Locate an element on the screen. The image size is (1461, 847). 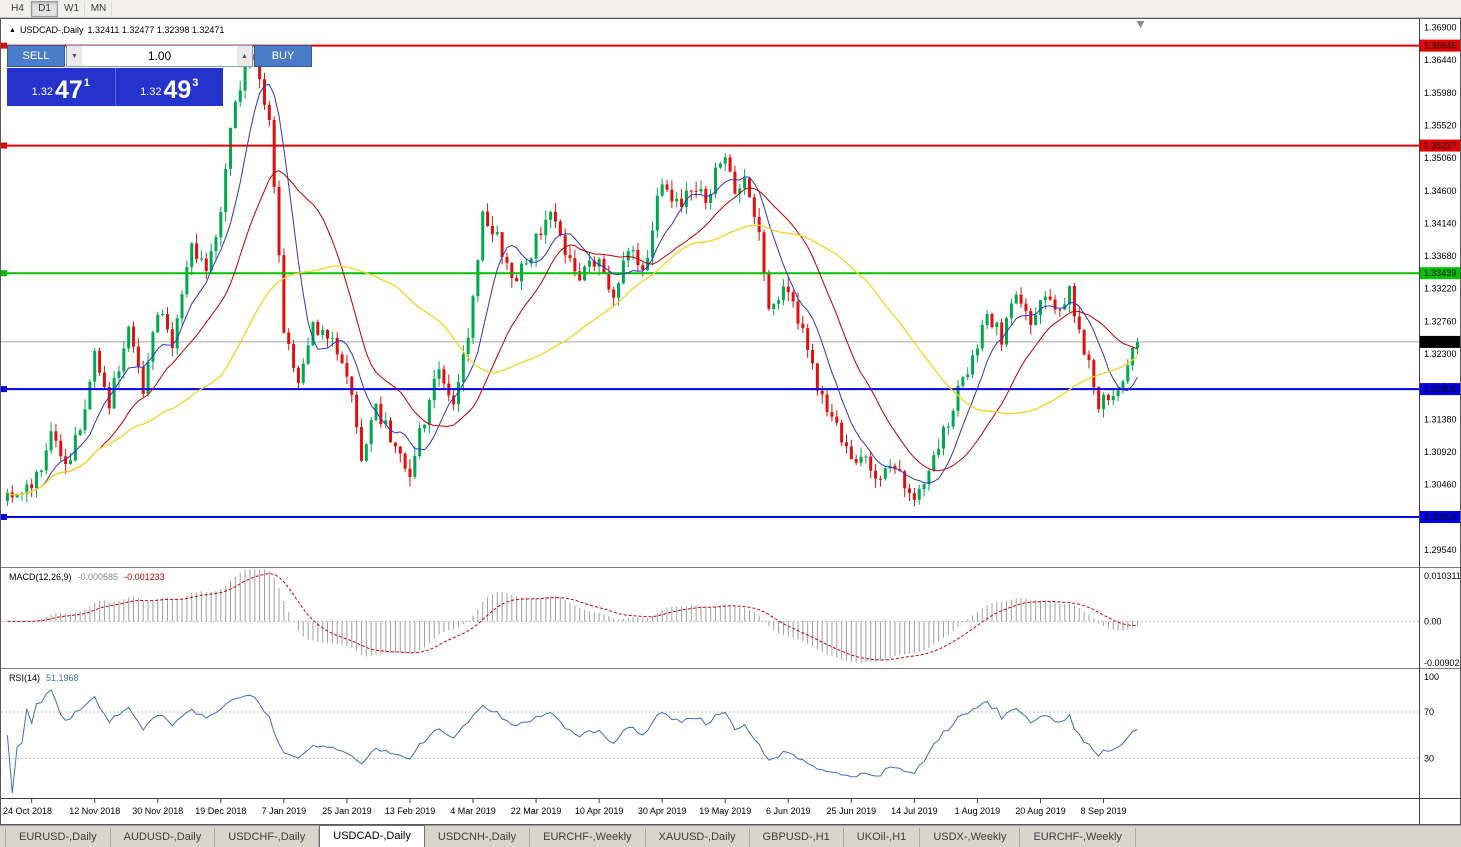
date-label: 7 Jan 2019 is located at coordinates (284, 811).